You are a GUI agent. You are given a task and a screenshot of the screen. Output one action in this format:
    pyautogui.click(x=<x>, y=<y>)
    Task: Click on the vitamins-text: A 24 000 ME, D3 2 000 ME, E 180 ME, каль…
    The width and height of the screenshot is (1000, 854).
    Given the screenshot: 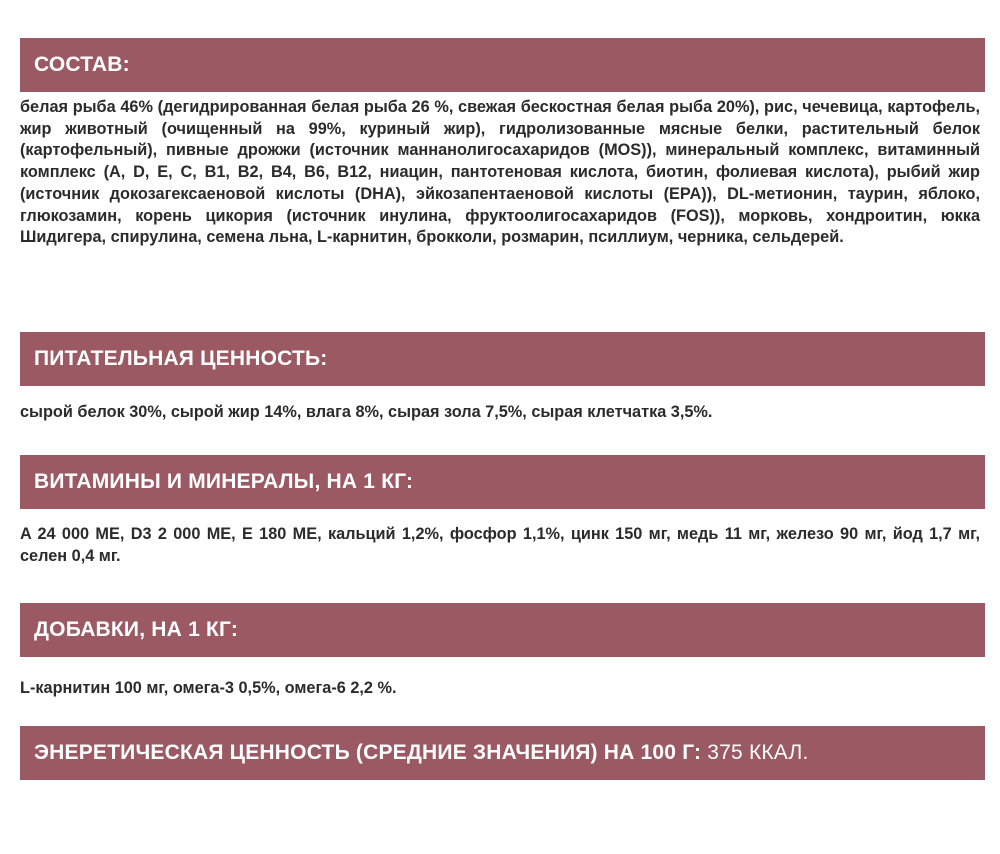 What is the action you would take?
    pyautogui.click(x=500, y=545)
    